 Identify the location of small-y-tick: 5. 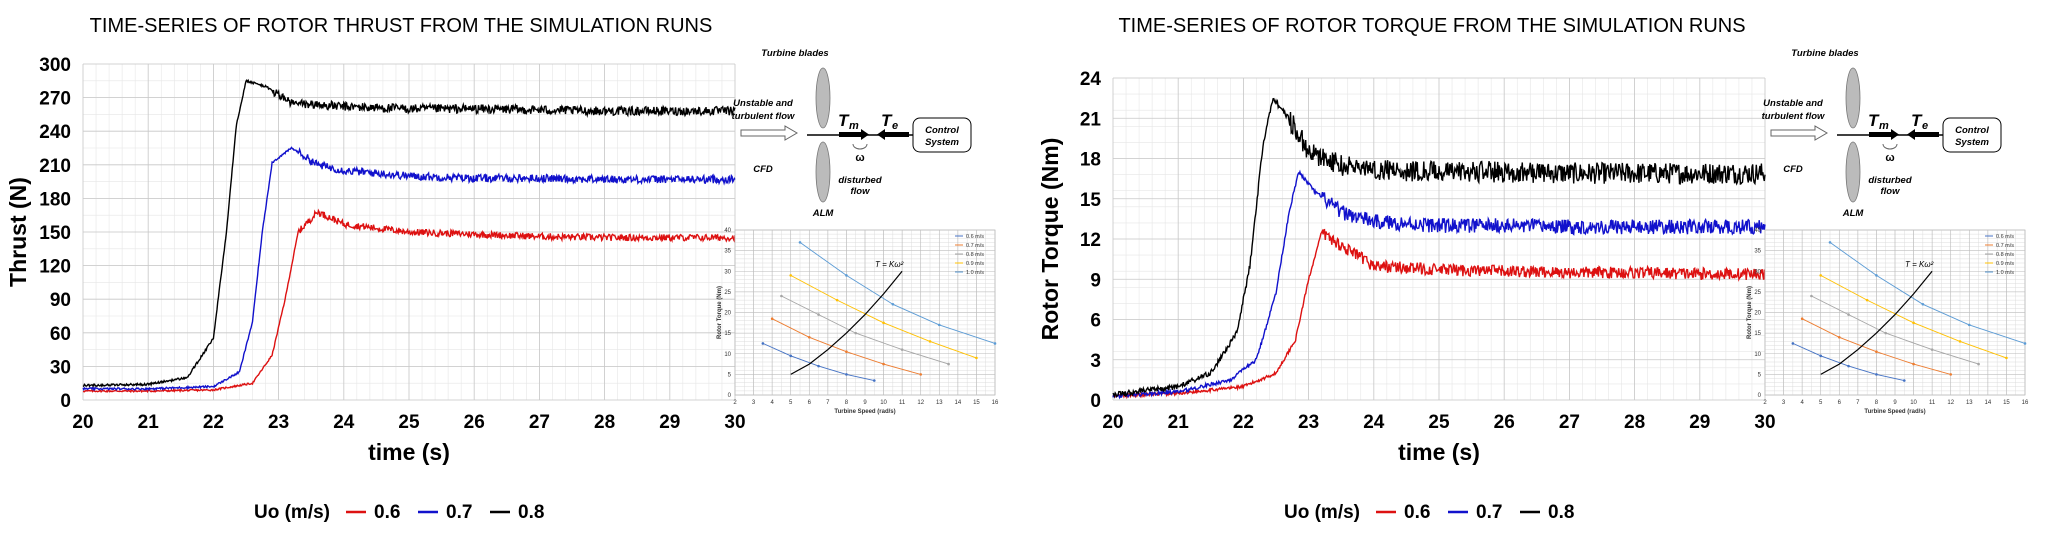
(1760, 375).